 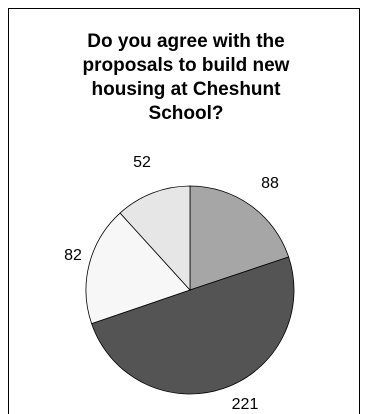 I want to click on data-label-82: 82, so click(x=73, y=255).